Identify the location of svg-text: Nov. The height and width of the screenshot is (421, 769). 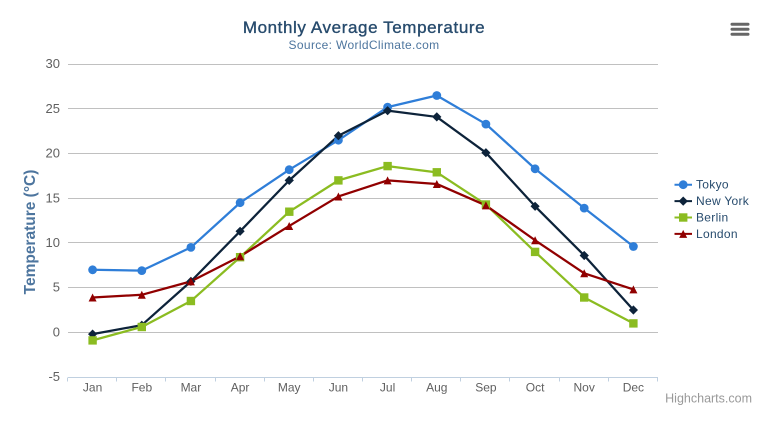
(584, 388).